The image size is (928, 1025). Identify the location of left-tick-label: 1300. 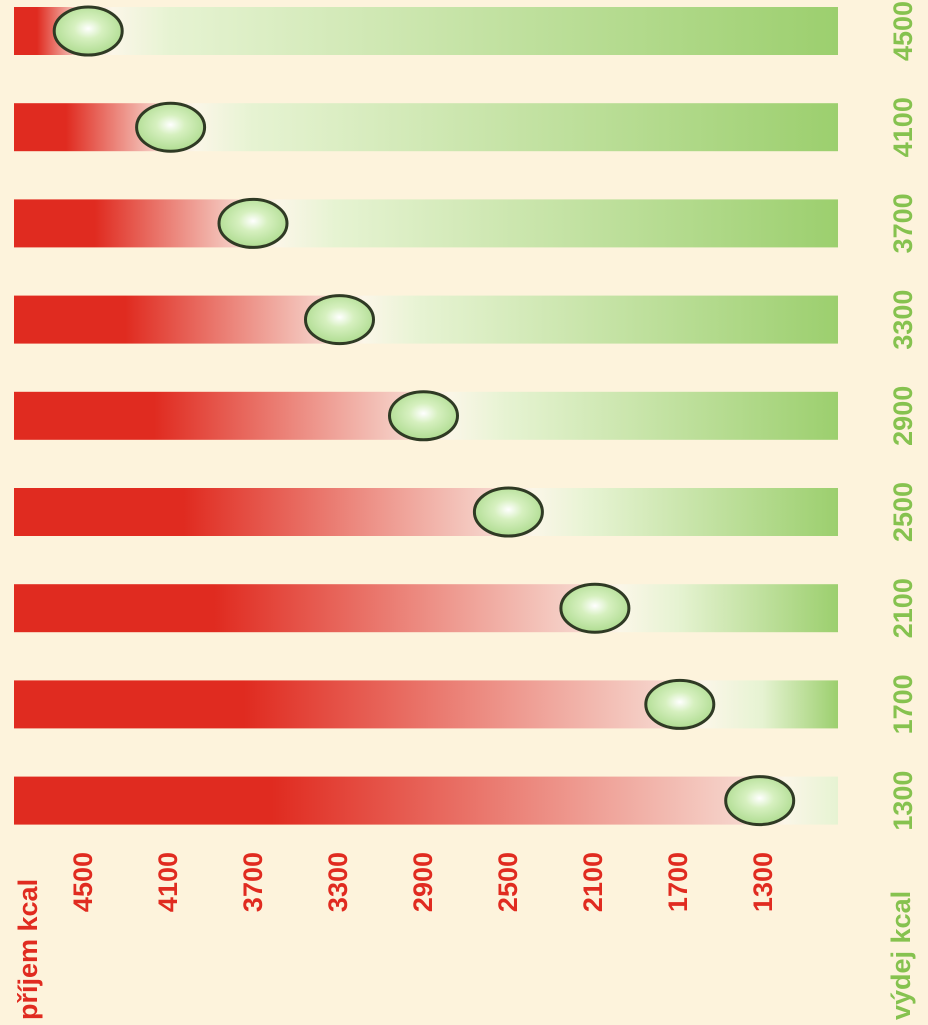
(763, 882).